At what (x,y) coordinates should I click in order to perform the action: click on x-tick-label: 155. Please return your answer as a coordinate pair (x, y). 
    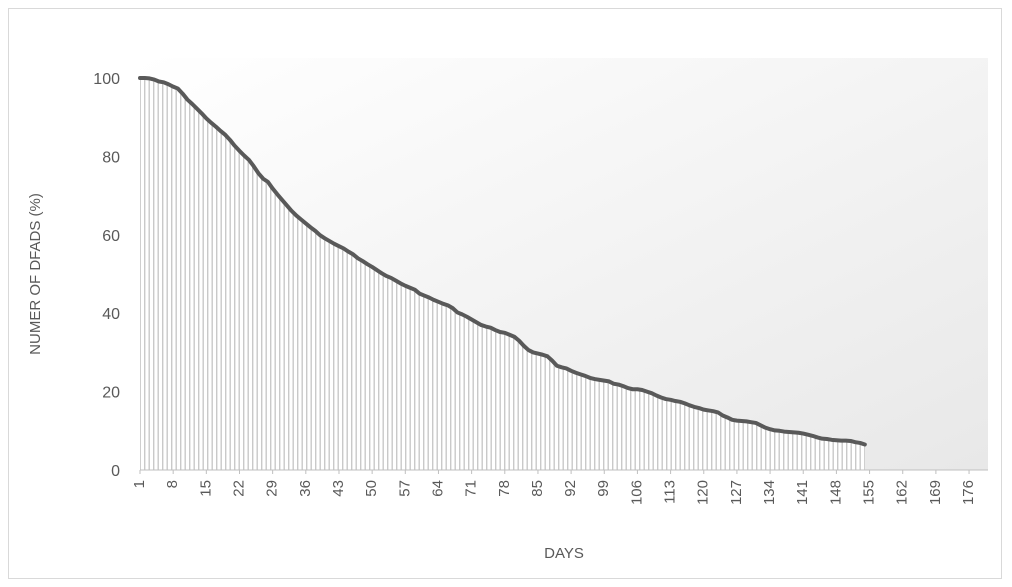
    Looking at the image, I should click on (869, 492).